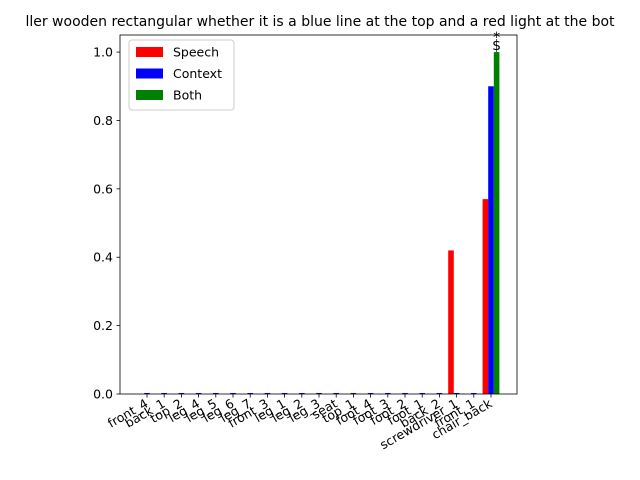 This screenshot has width=640, height=480. I want to click on bar-context-chair_back, so click(491, 240).